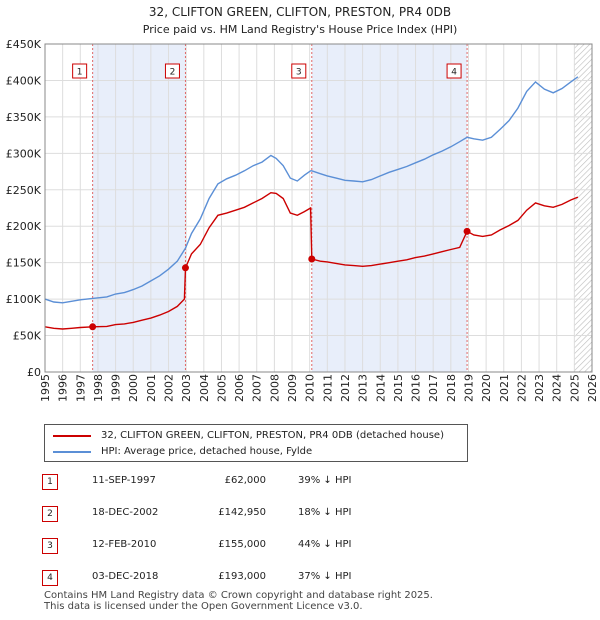 The image size is (600, 620). Describe the element at coordinates (45, 388) in the screenshot. I see `x-tick-label: 1995` at that location.